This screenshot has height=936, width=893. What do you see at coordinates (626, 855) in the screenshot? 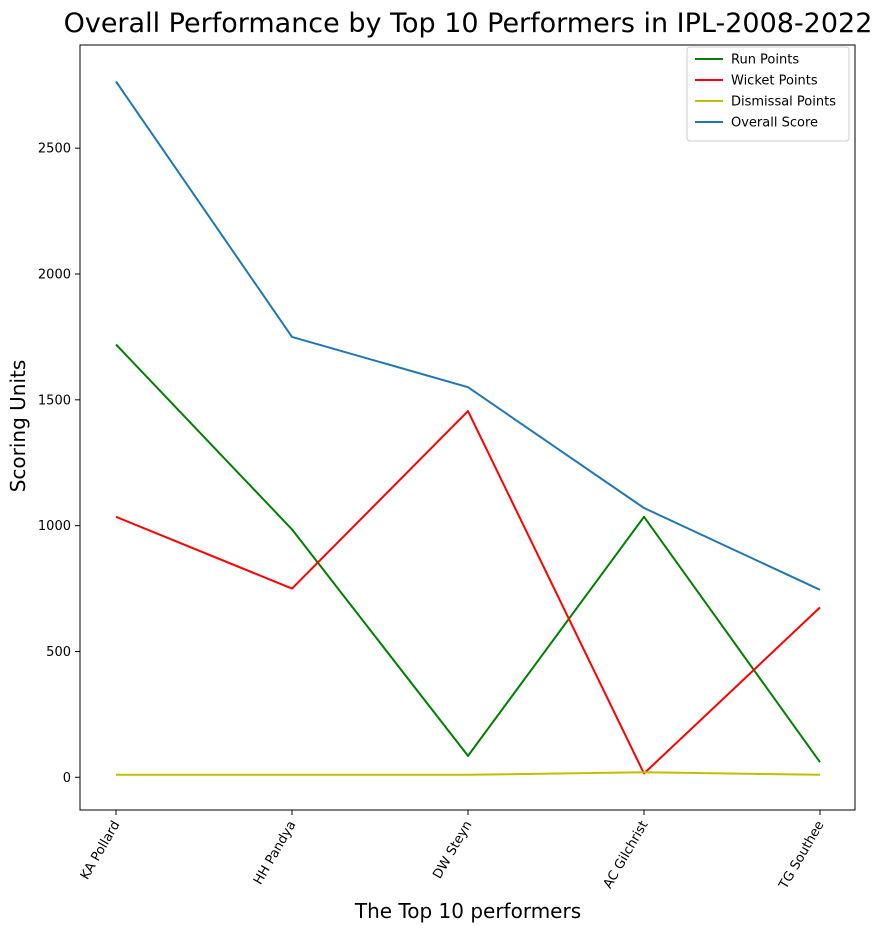
I see `x-tick-label: AC Gilchrist` at bounding box center [626, 855].